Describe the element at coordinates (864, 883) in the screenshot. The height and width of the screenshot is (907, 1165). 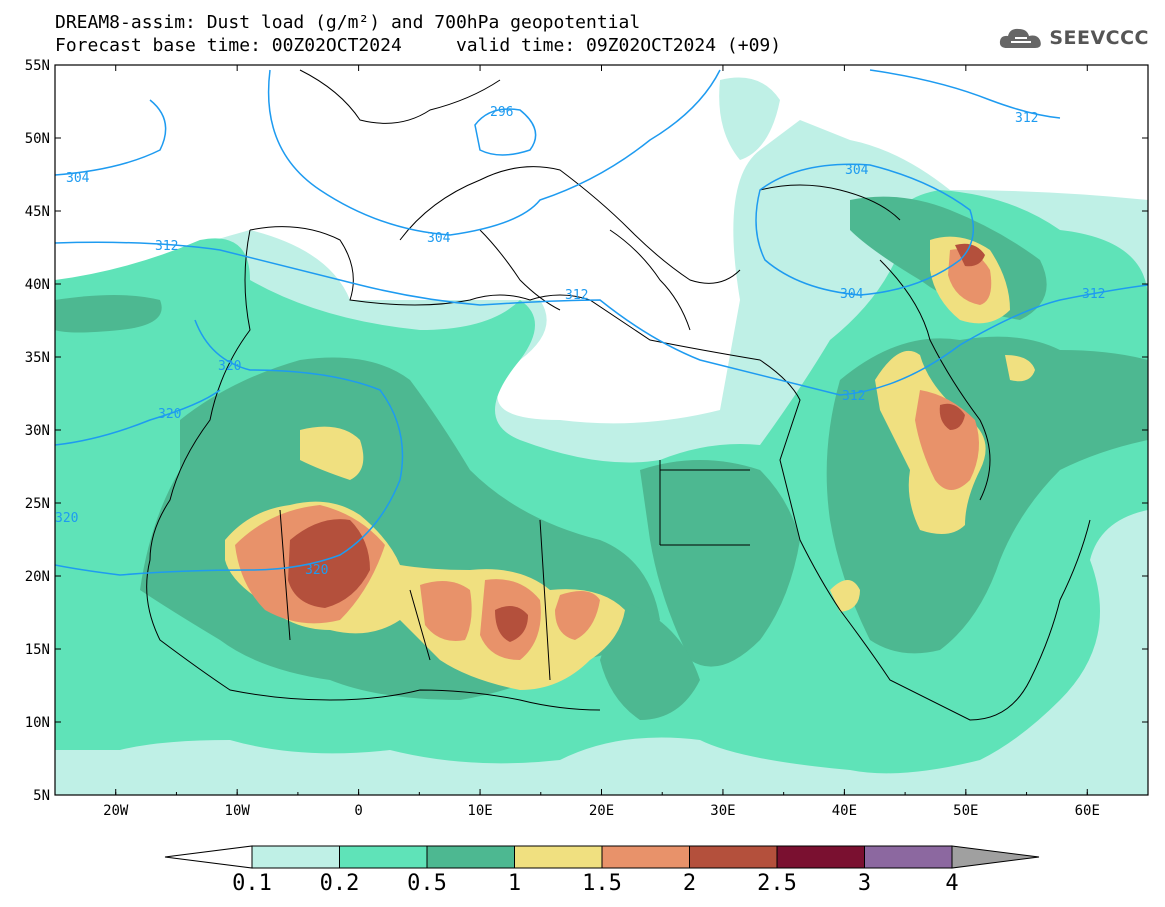
I see `colorbar-label: 3` at that location.